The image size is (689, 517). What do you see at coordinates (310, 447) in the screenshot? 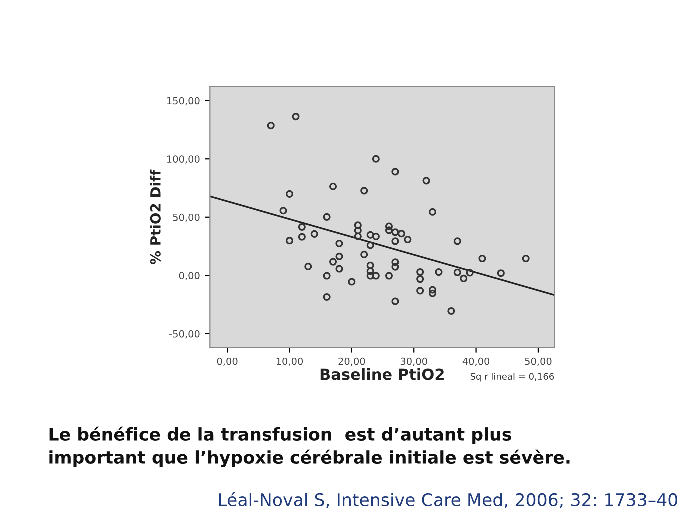
I see `text: Le bénéfice de la transfusion est d’autant plus important que l’hypoxie cérébrale initiale est sévère.` at bounding box center [310, 447].